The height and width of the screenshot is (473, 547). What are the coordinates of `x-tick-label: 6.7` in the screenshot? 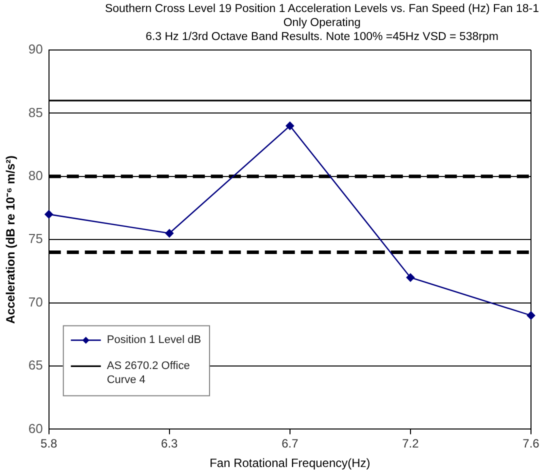 It's located at (290, 443).